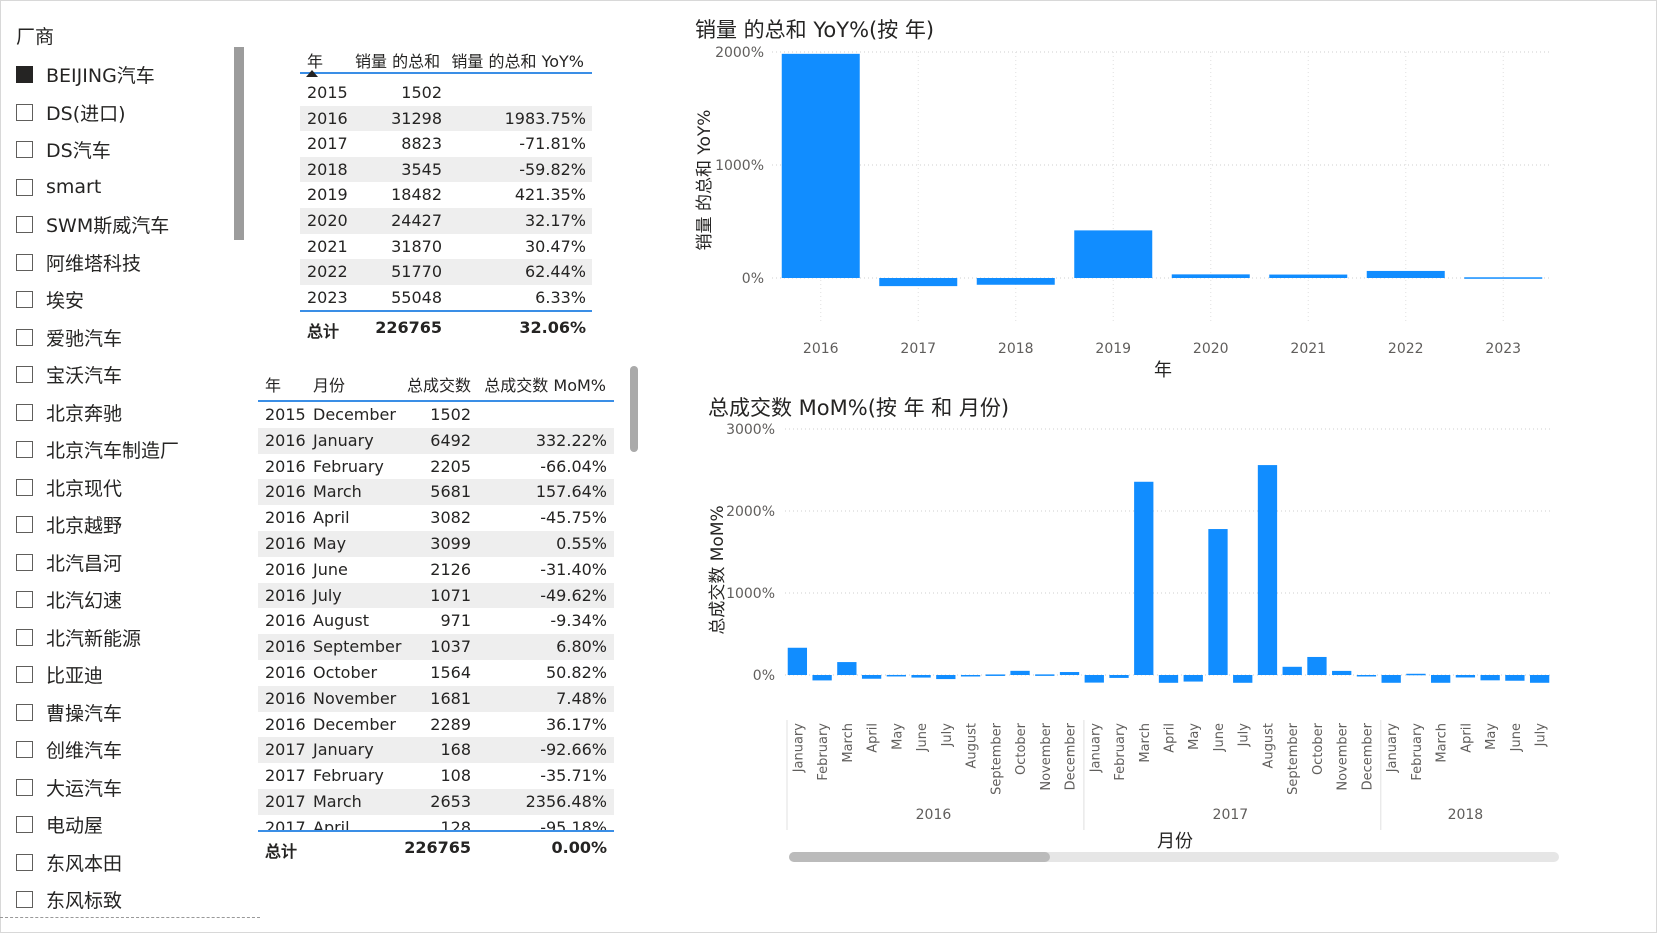  Describe the element at coordinates (97, 188) in the screenshot. I see `slicer-item: smart` at that location.